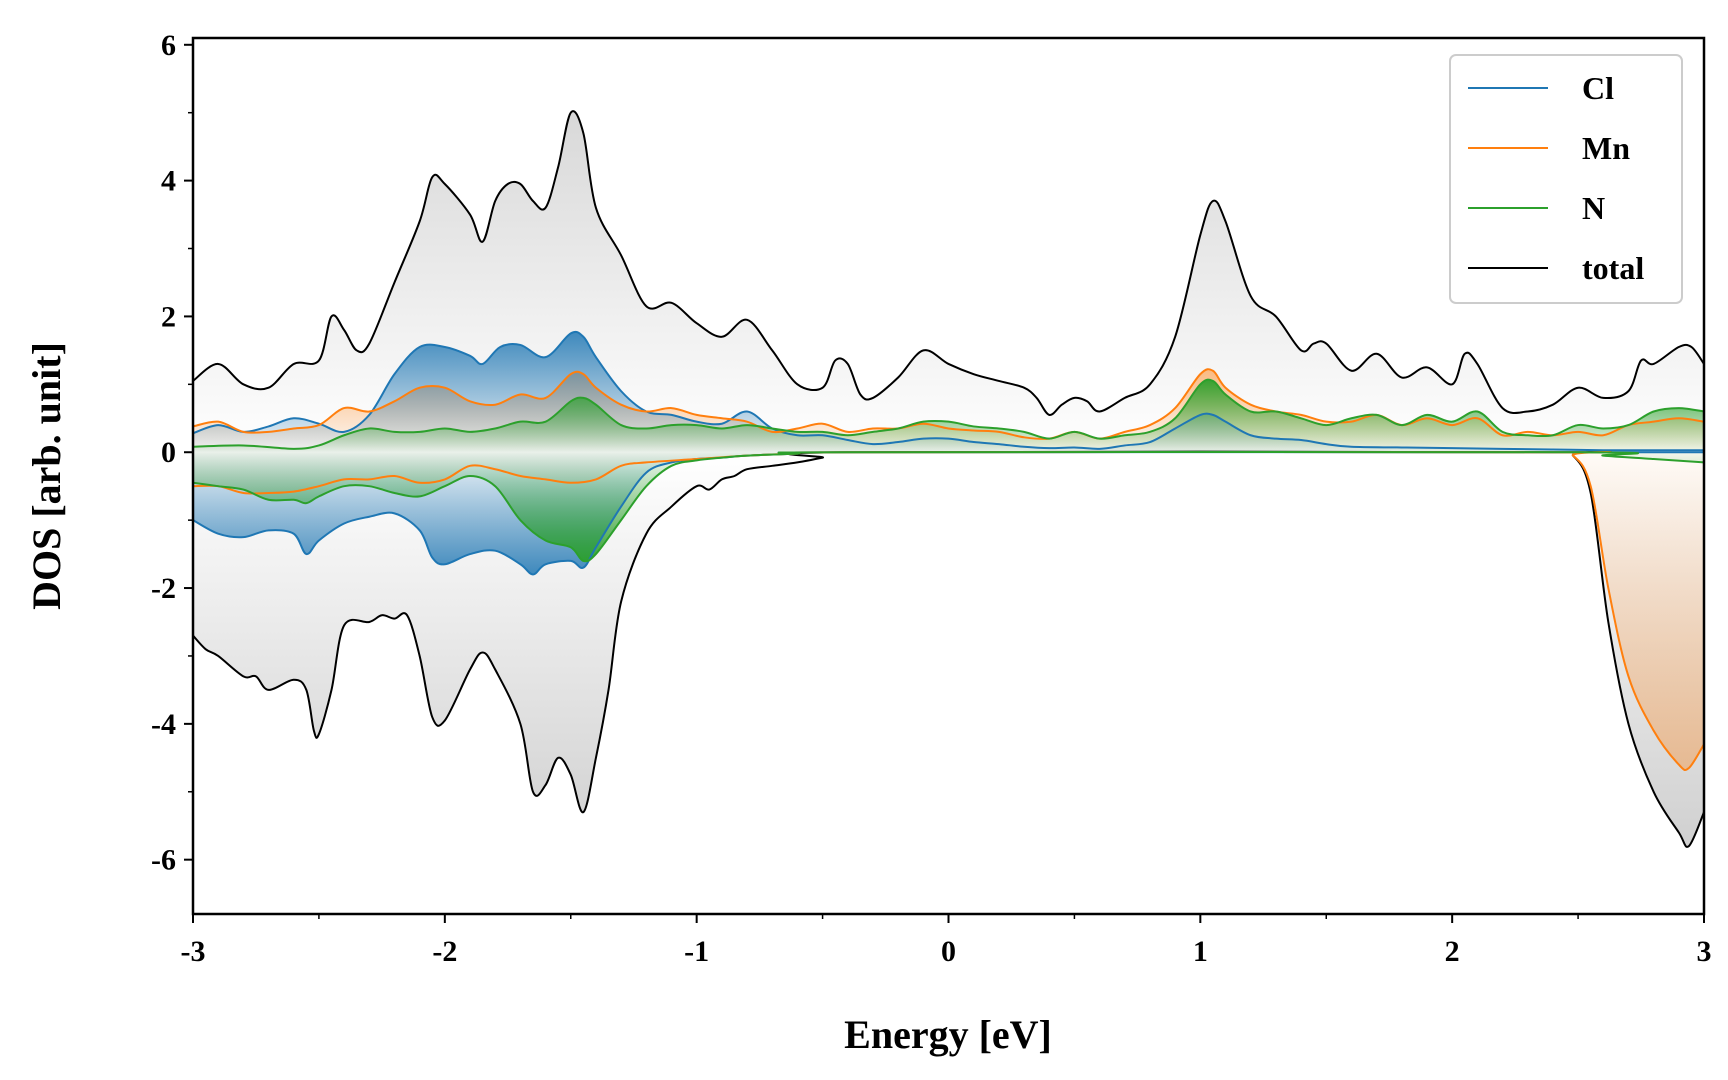 Image resolution: width=1728 pixels, height=1080 pixels. What do you see at coordinates (163, 588) in the screenshot?
I see `y-tick-label: -2` at bounding box center [163, 588].